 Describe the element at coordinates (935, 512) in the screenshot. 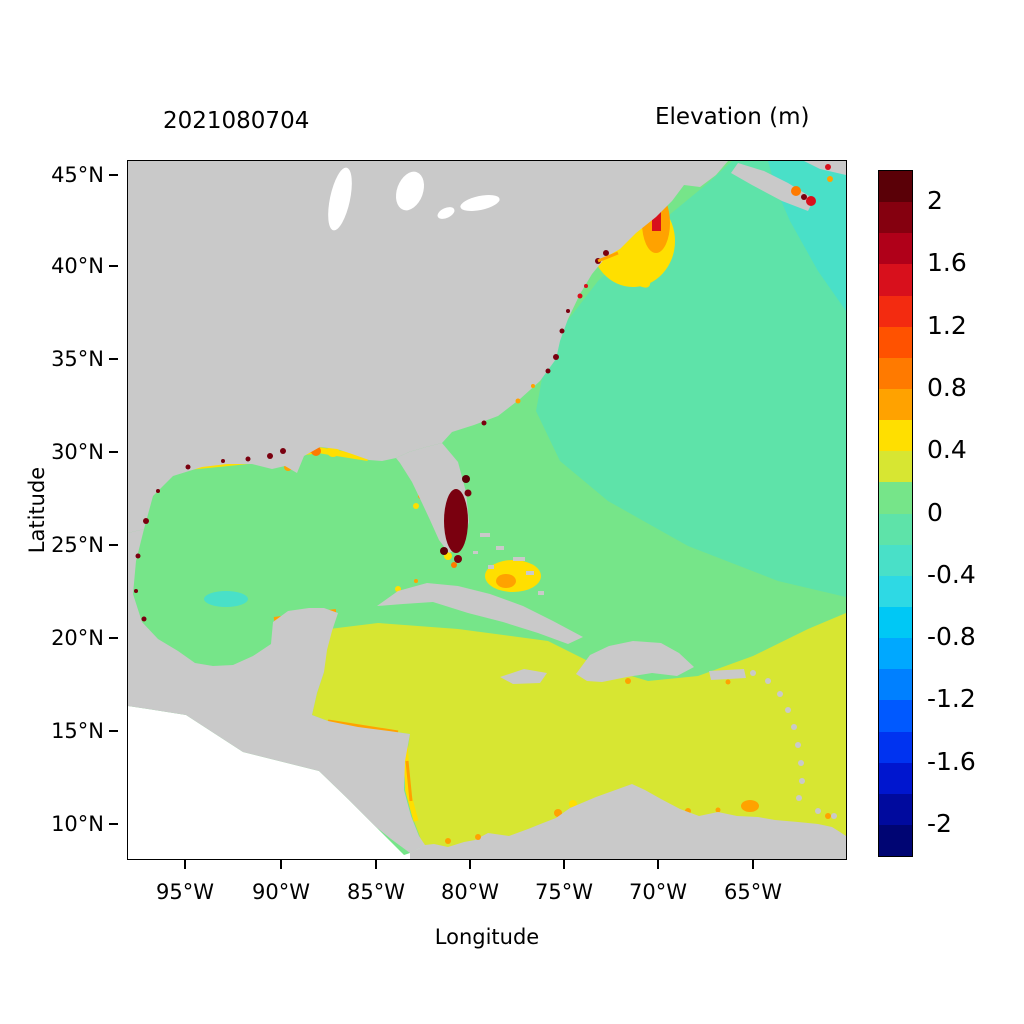

I see `colorbar-tick-label: 0` at that location.